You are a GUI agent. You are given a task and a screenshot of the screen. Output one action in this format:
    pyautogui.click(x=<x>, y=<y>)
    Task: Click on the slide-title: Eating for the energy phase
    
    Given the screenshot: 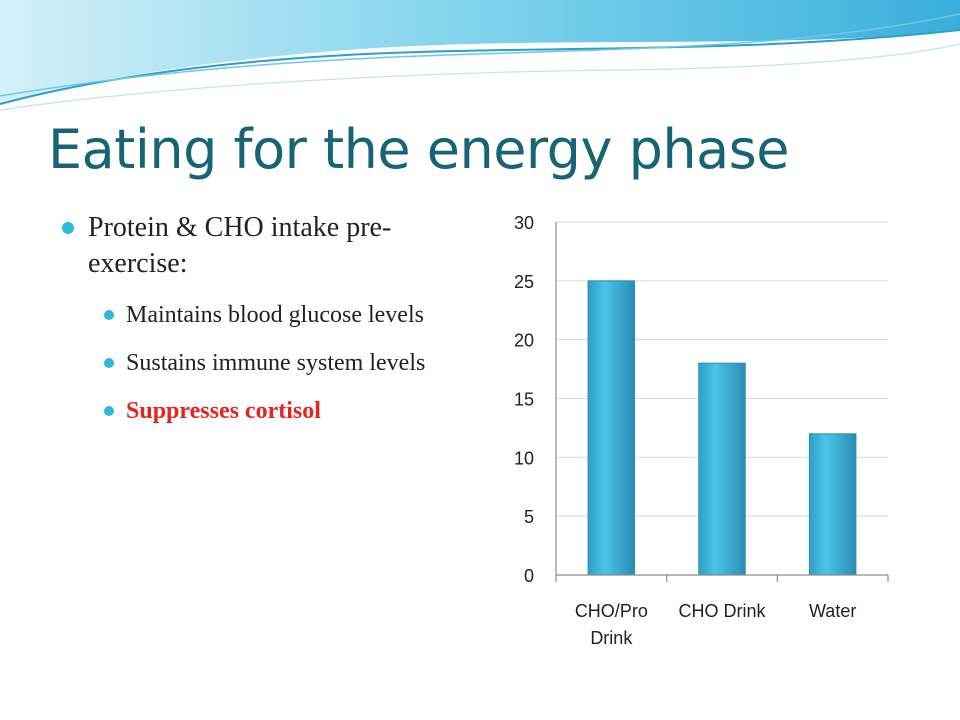 What is the action you would take?
    pyautogui.click(x=419, y=149)
    